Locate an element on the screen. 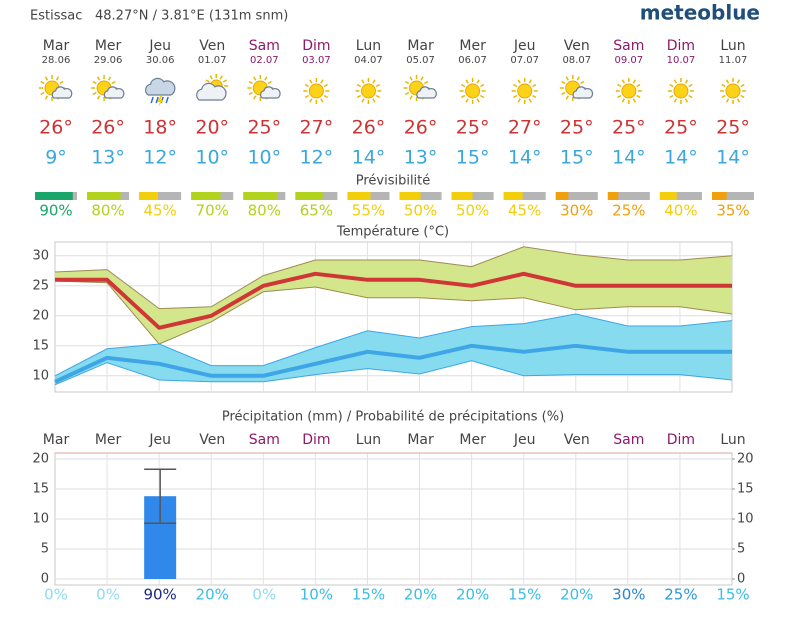 This screenshot has width=808, height=627. y-tick-label: 20 is located at coordinates (40, 315).